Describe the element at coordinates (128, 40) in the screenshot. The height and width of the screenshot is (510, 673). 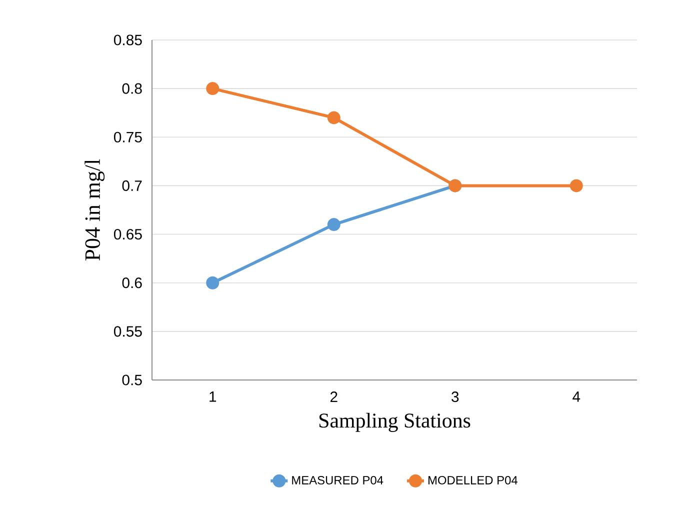
I see `y-tick-label: 0.85` at that location.